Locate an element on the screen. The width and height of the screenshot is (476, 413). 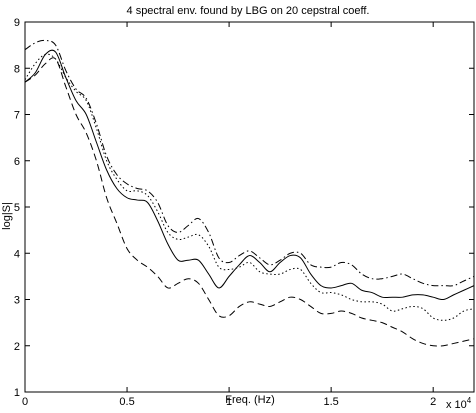
y-tick-label: 9 is located at coordinates (17, 23).